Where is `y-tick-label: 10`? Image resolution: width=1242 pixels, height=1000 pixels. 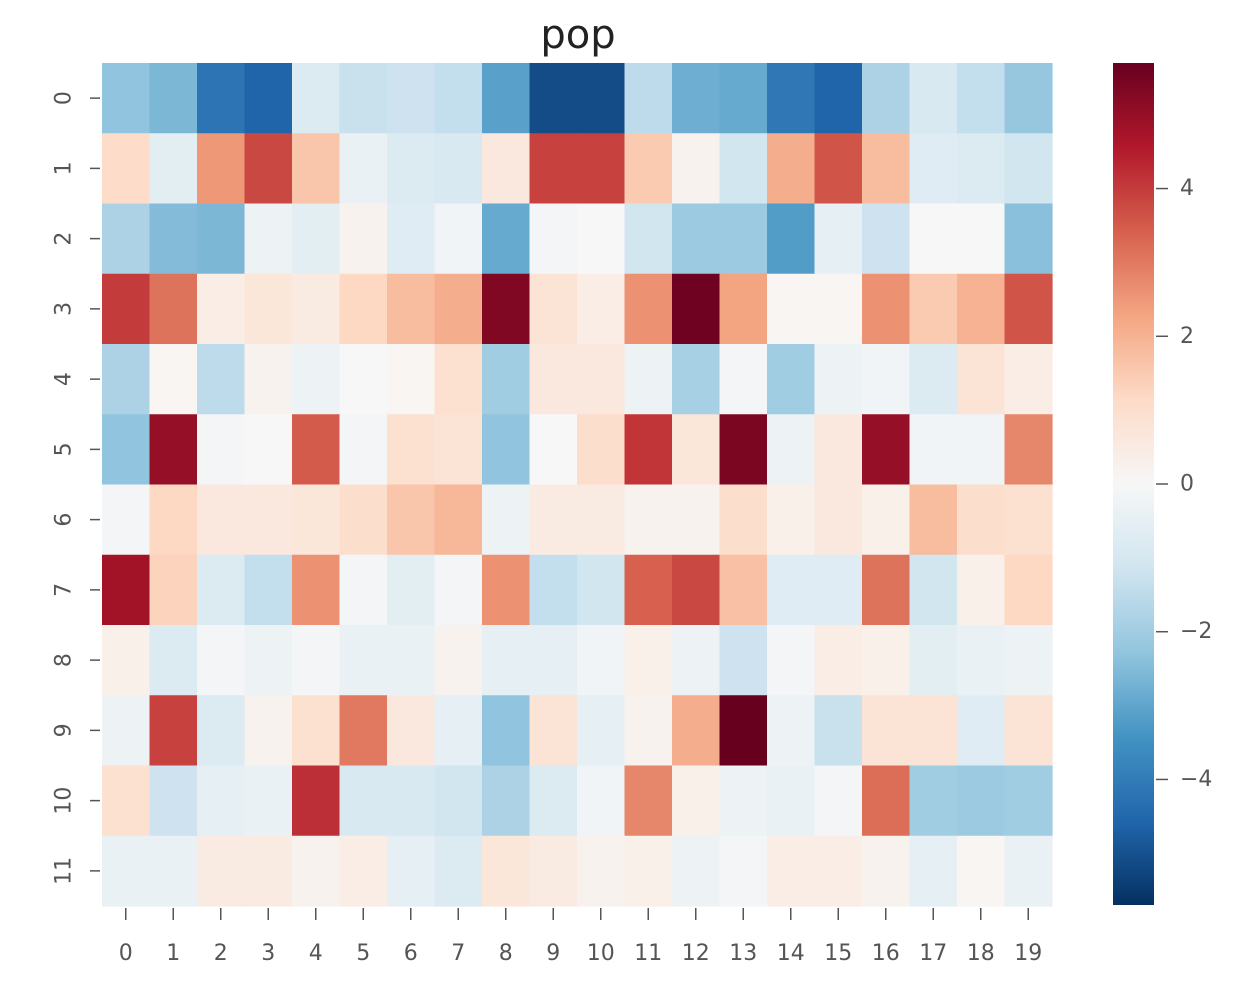 y-tick-label: 10 is located at coordinates (64, 801).